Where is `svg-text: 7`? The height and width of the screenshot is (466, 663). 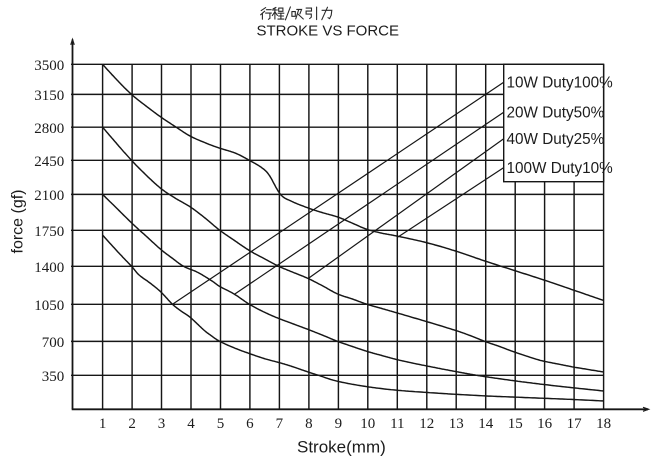
svg-text: 7 is located at coordinates (280, 424).